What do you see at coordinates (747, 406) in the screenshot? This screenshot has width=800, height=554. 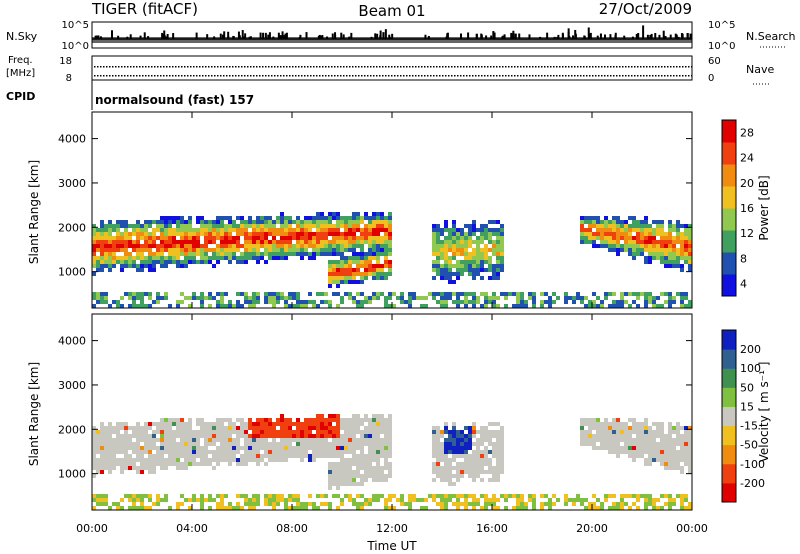 I see `colorbar-tick: 15` at bounding box center [747, 406].